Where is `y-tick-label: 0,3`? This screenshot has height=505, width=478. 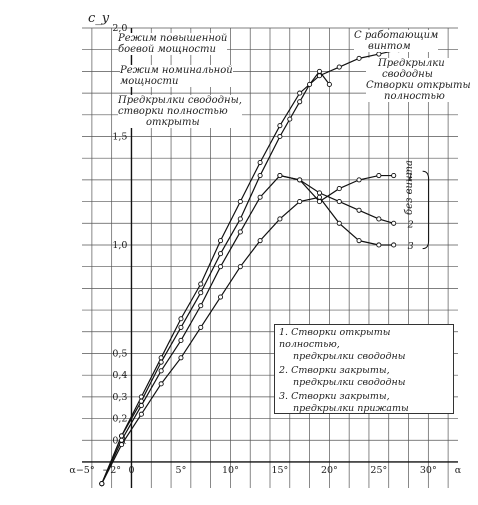
y-tick-label: 0,3 is located at coordinates (119, 397).